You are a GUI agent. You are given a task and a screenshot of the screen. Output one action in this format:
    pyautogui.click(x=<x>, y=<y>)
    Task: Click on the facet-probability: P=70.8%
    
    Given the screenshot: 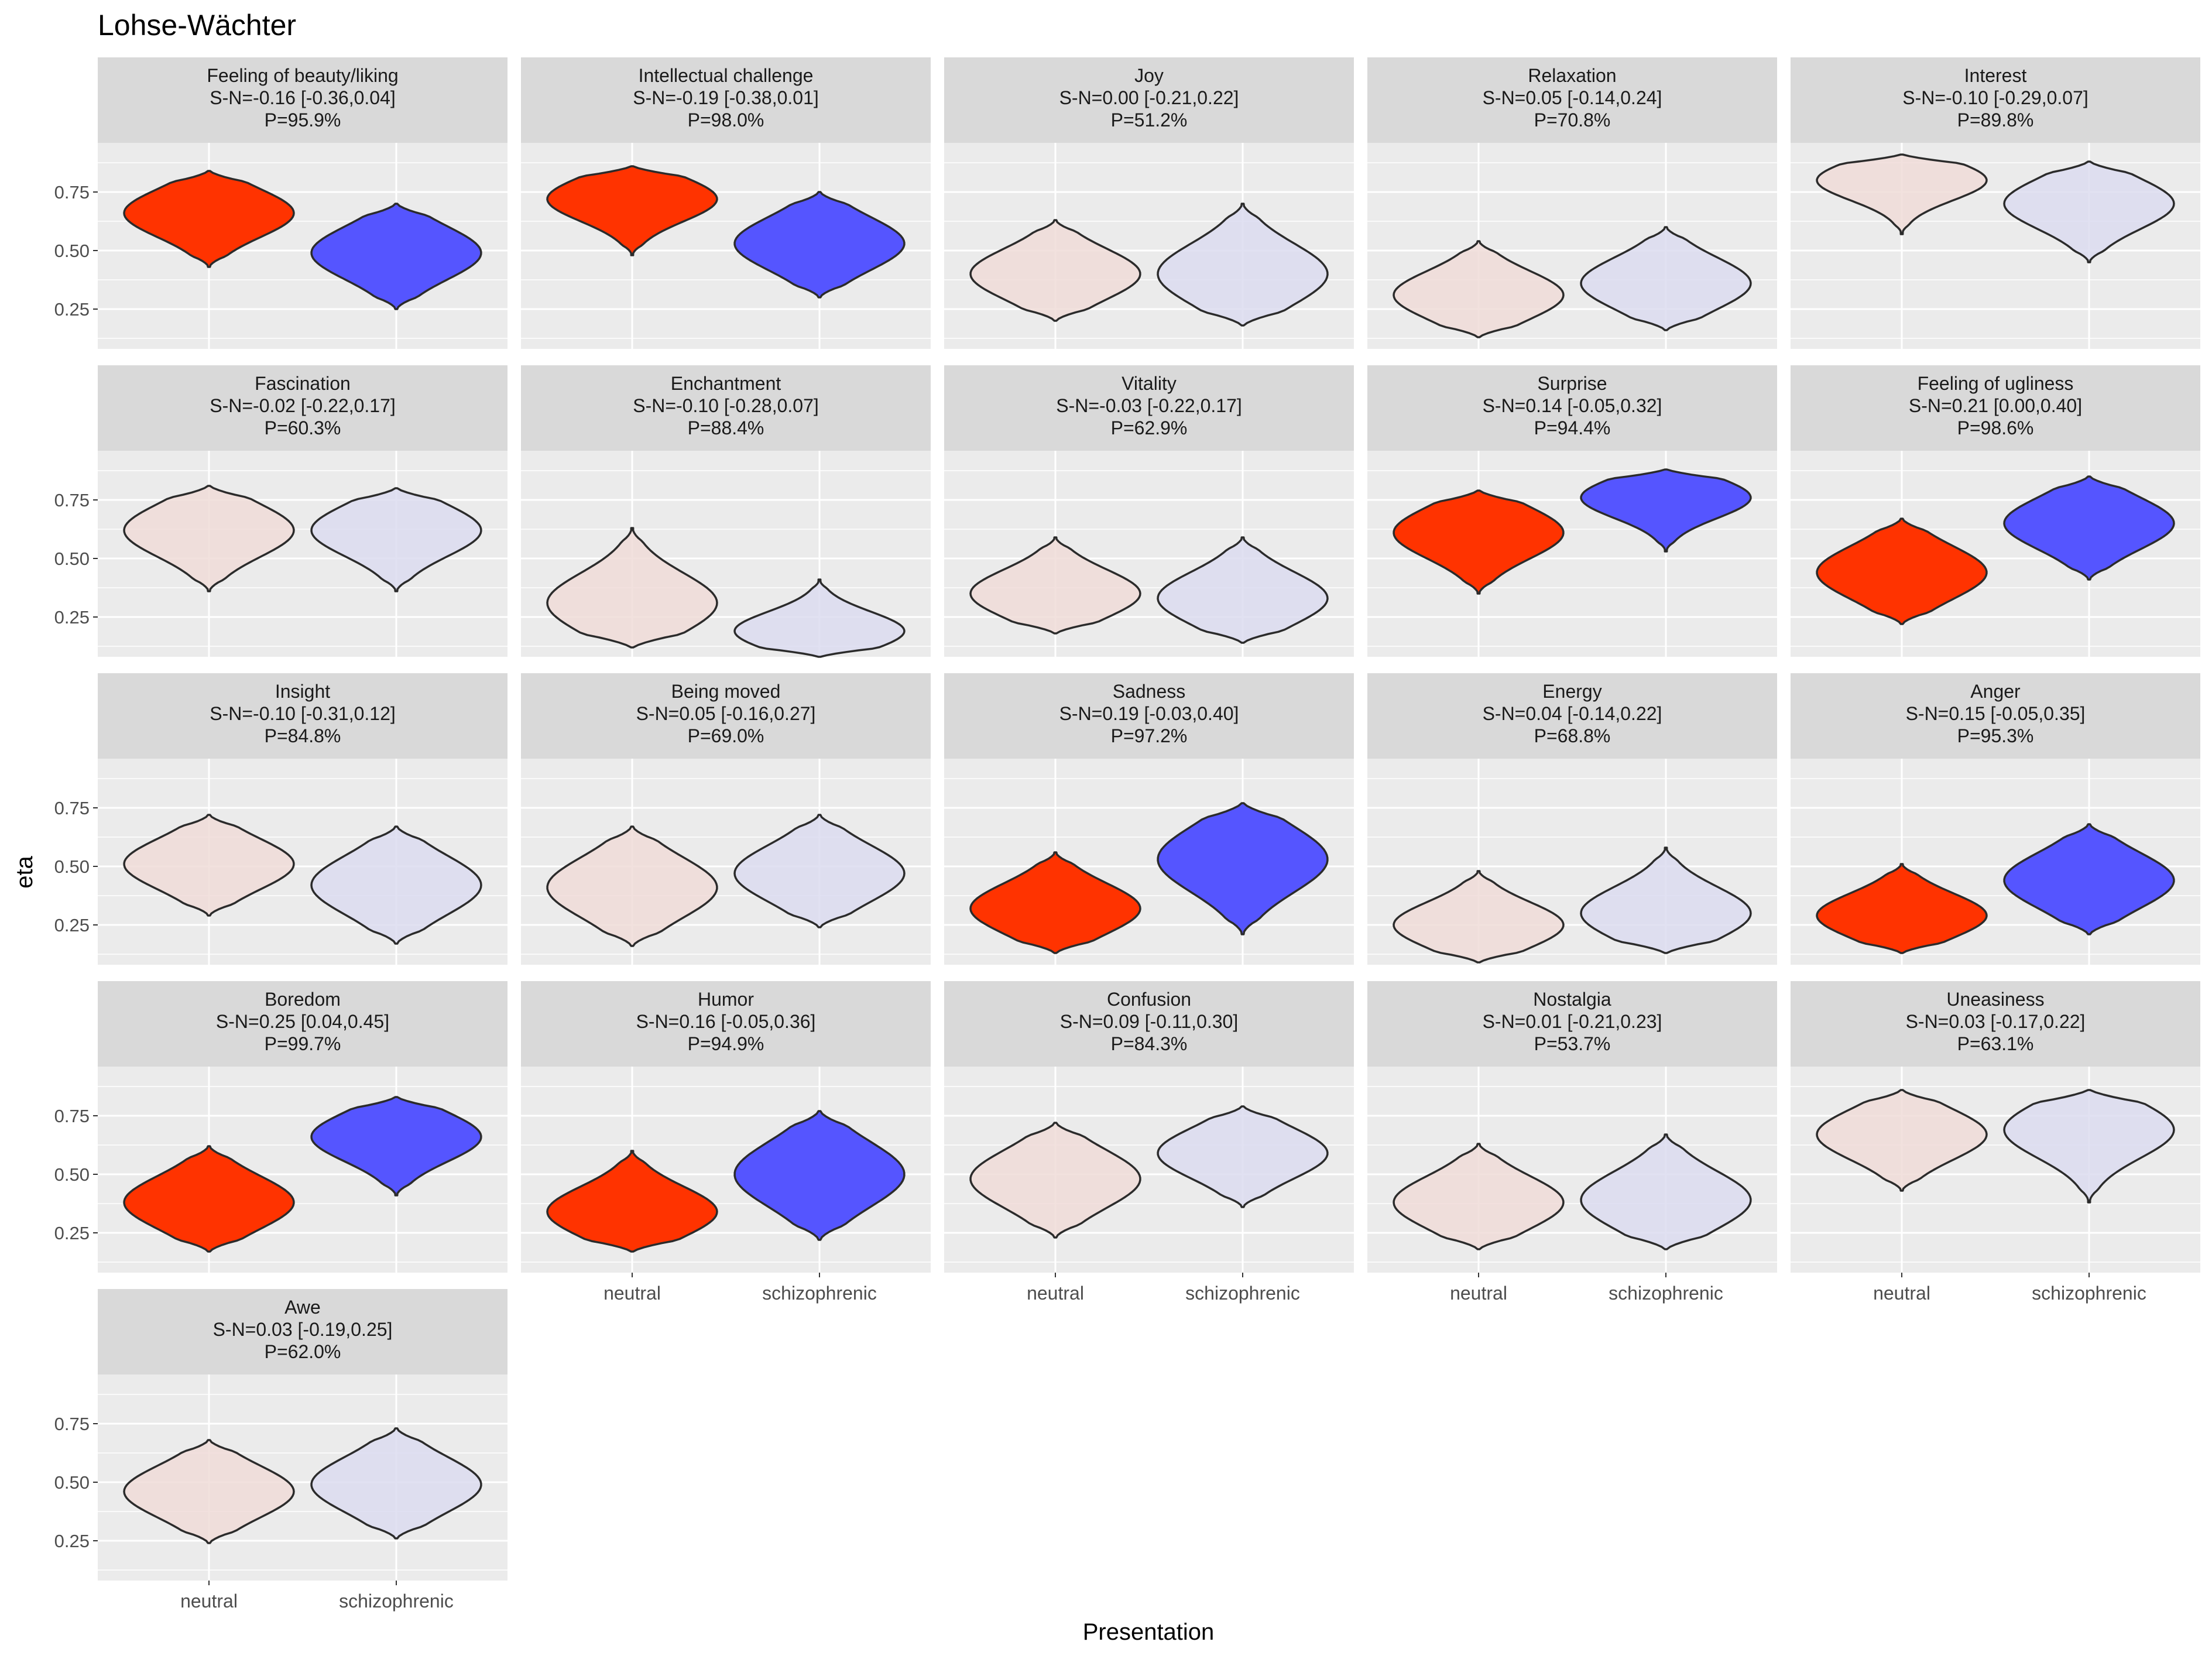 What is the action you would take?
    pyautogui.click(x=1572, y=120)
    